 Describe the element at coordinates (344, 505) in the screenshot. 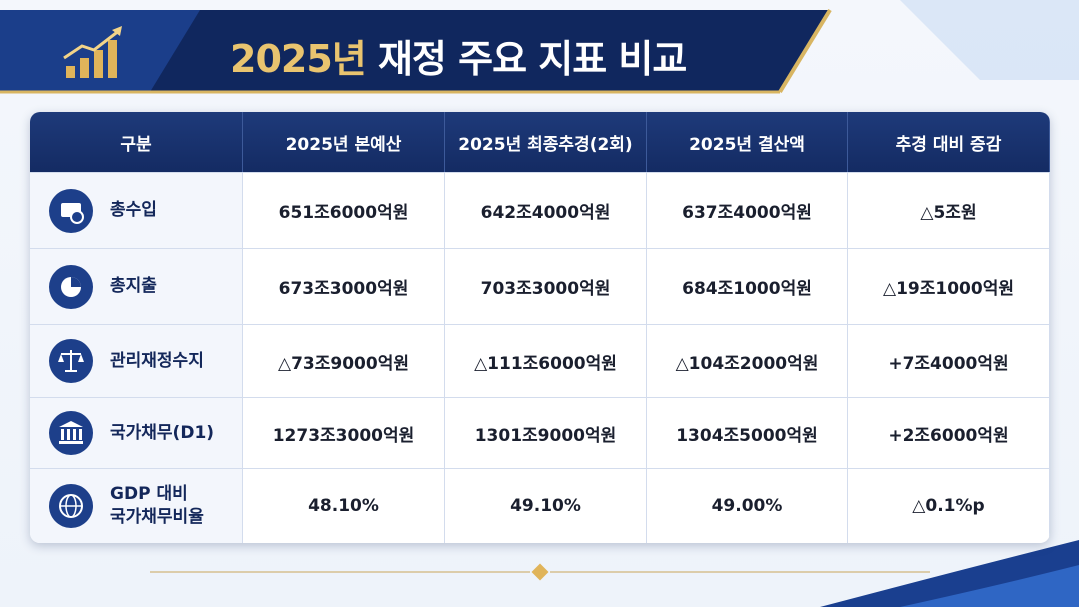

I see `cell: 48.10%` at that location.